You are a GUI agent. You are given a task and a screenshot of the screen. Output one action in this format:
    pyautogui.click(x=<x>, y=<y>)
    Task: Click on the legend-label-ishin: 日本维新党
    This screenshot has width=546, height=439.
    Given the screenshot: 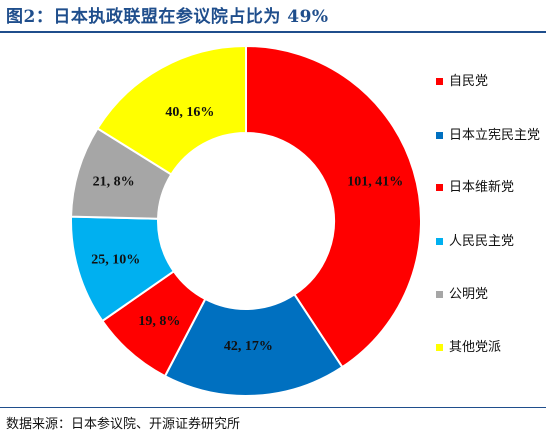 What is the action you would take?
    pyautogui.click(x=482, y=187)
    